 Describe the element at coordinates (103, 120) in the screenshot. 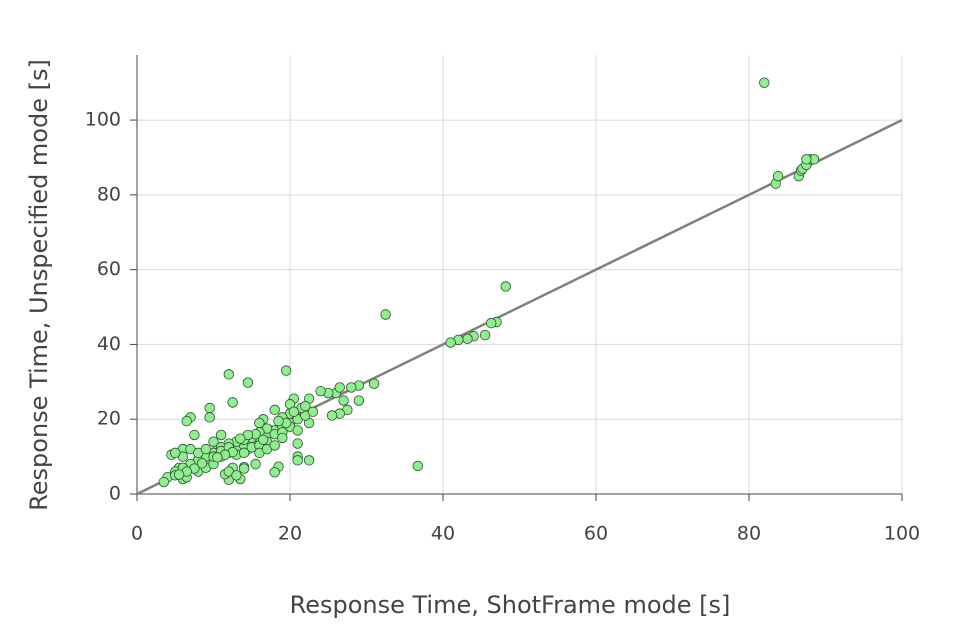

I see `y-tick-label: 100` at that location.